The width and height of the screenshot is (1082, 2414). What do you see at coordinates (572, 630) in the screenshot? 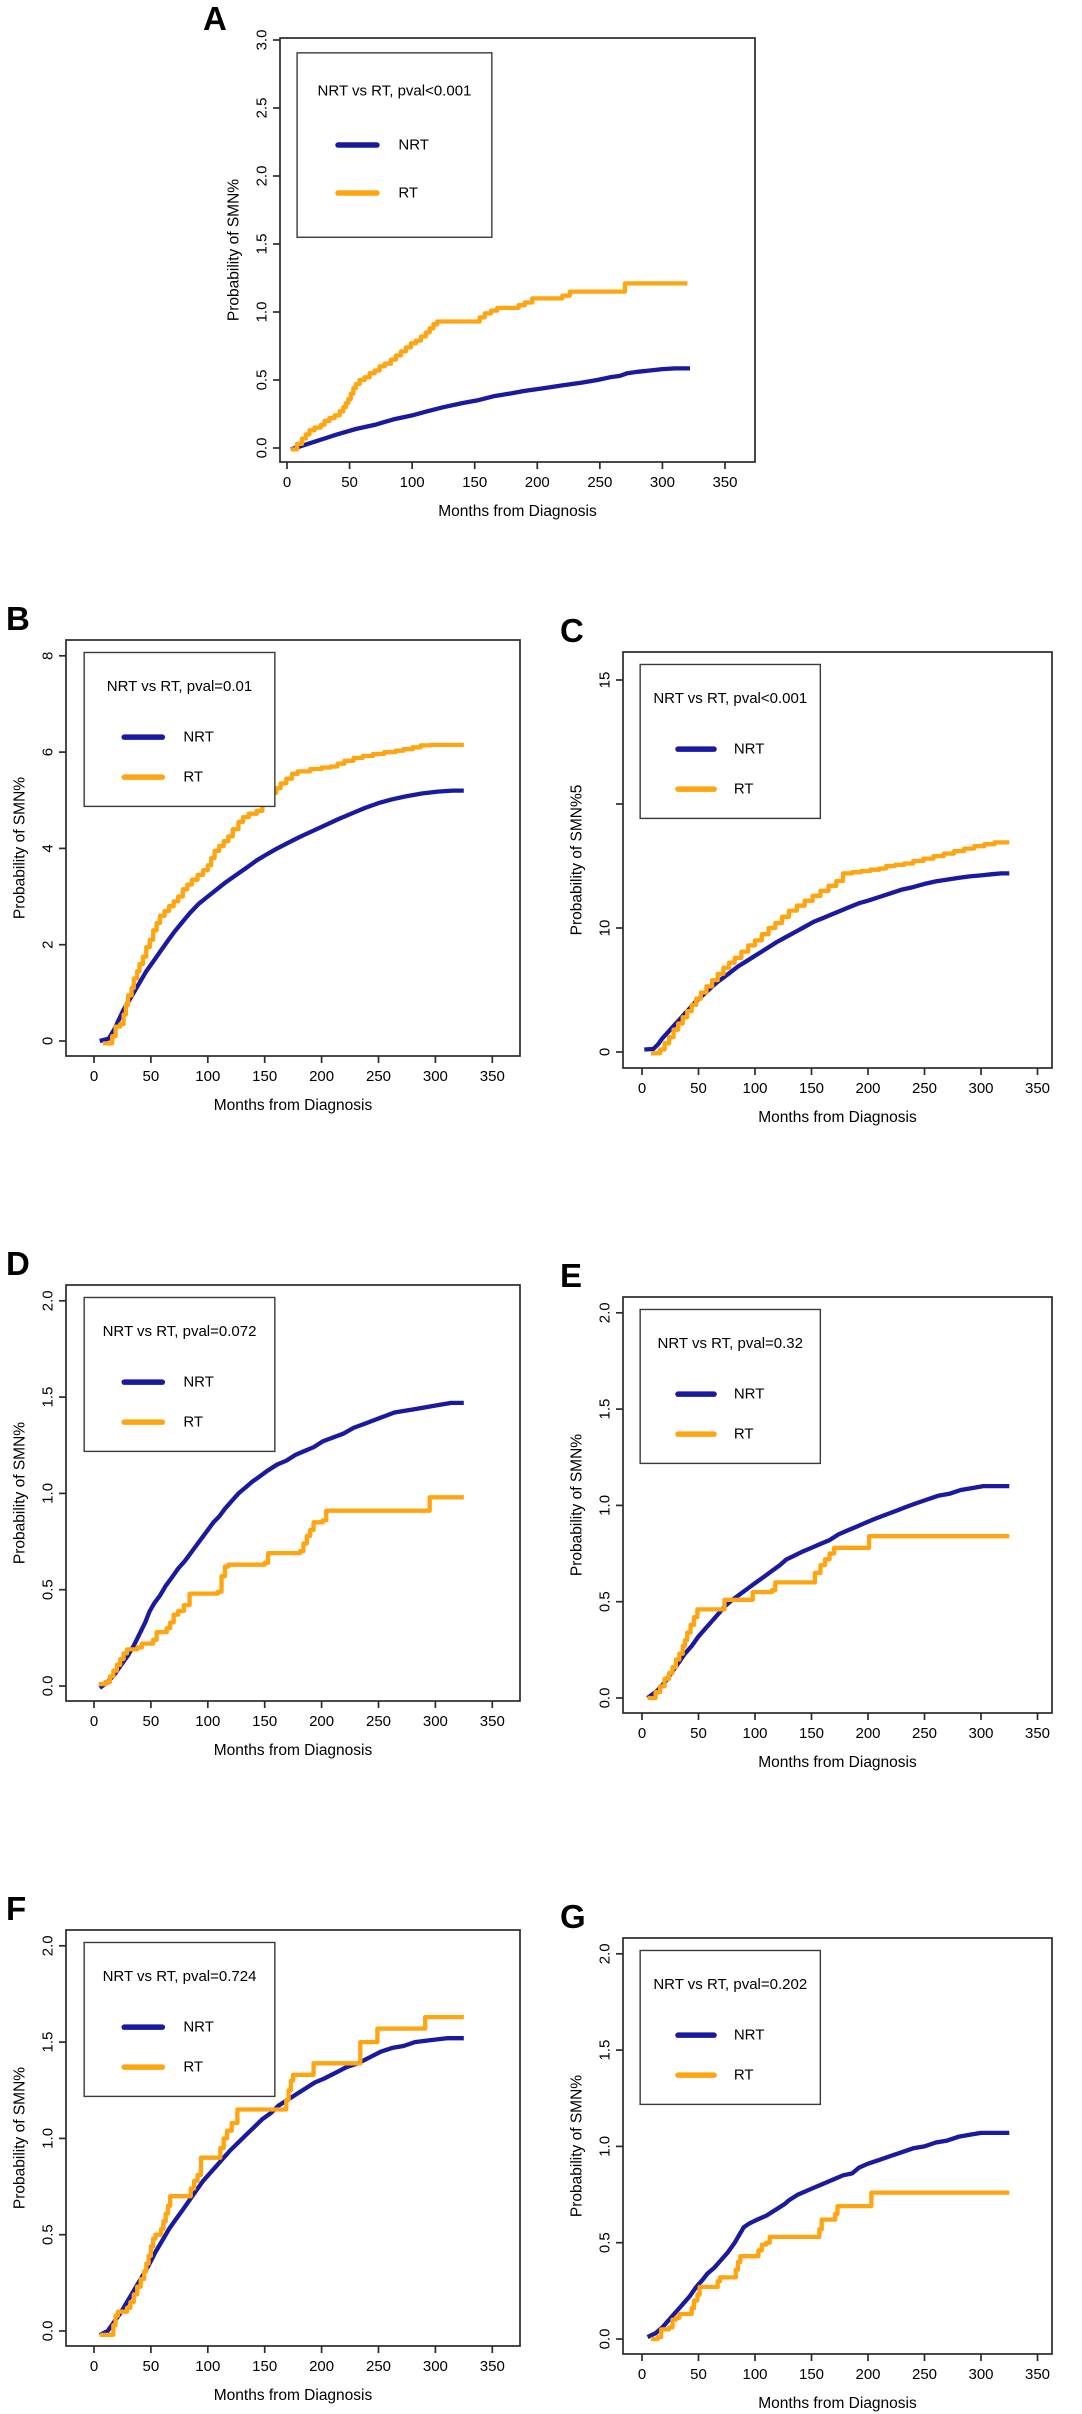
I see `panel-letter: C` at bounding box center [572, 630].